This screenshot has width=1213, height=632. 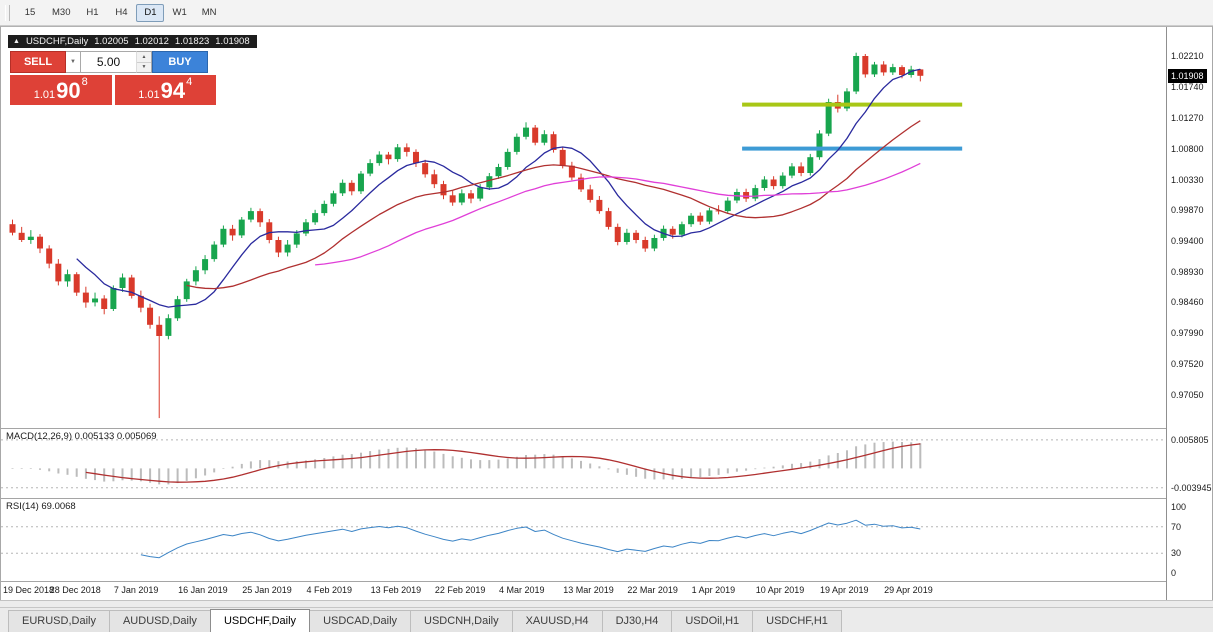 What do you see at coordinates (232, 41) in the screenshot?
I see `ohlc-close: 1.01908` at bounding box center [232, 41].